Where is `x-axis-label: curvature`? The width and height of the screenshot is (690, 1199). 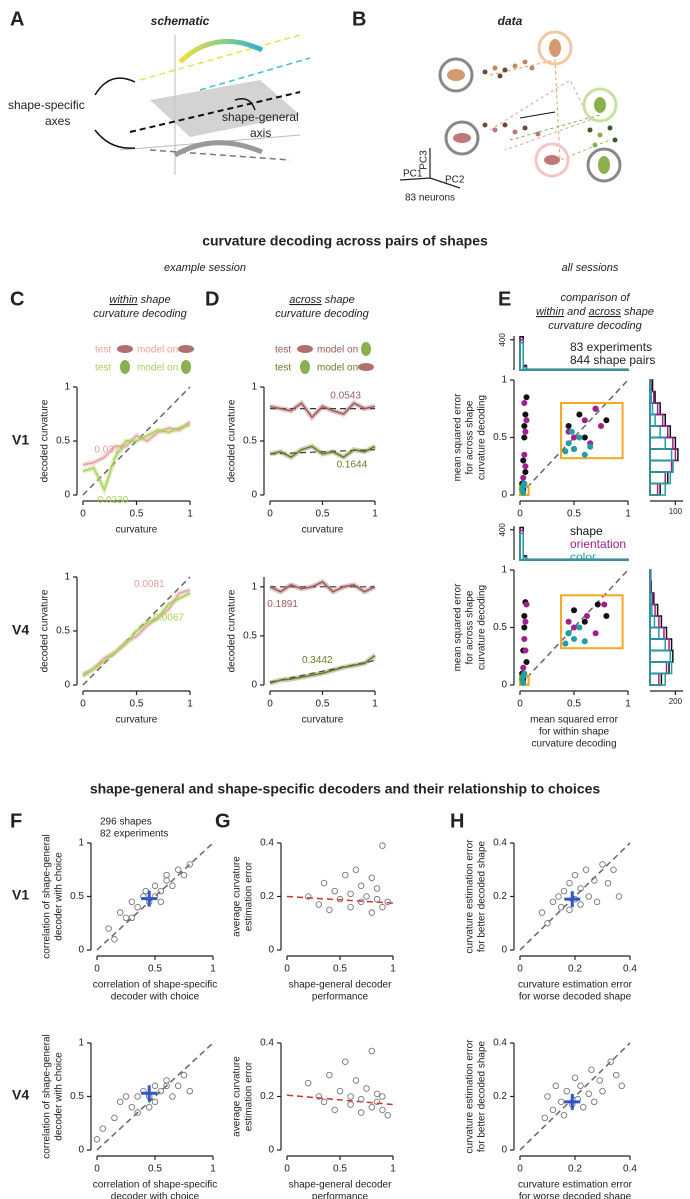
x-axis-label: curvature is located at coordinates (137, 530).